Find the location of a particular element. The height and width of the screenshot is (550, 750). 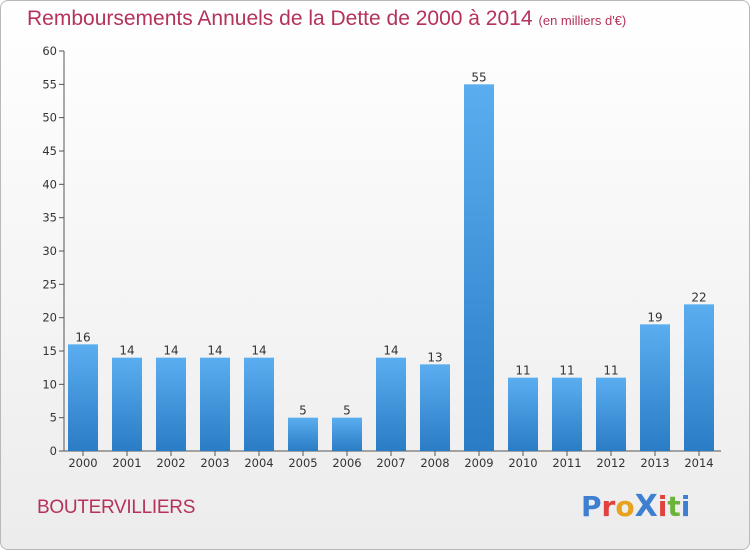

logo-letter: t is located at coordinates (674, 506).